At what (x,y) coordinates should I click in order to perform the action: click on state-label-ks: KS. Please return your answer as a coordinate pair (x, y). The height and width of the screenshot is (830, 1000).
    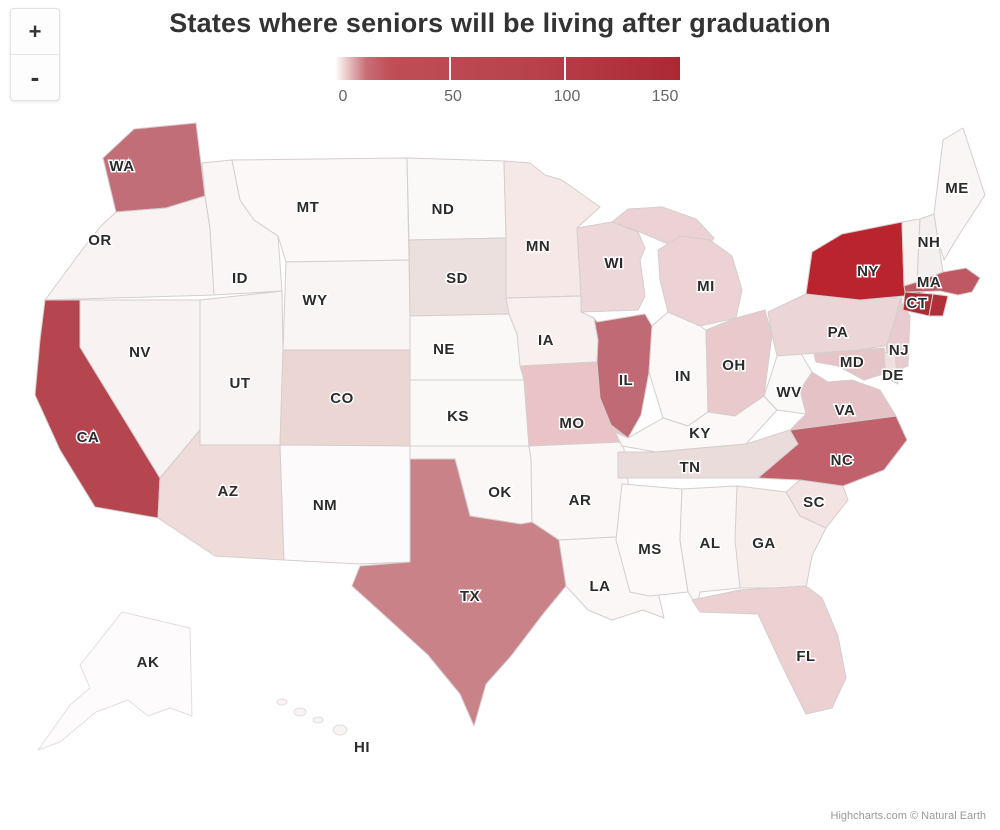
    Looking at the image, I should click on (458, 416).